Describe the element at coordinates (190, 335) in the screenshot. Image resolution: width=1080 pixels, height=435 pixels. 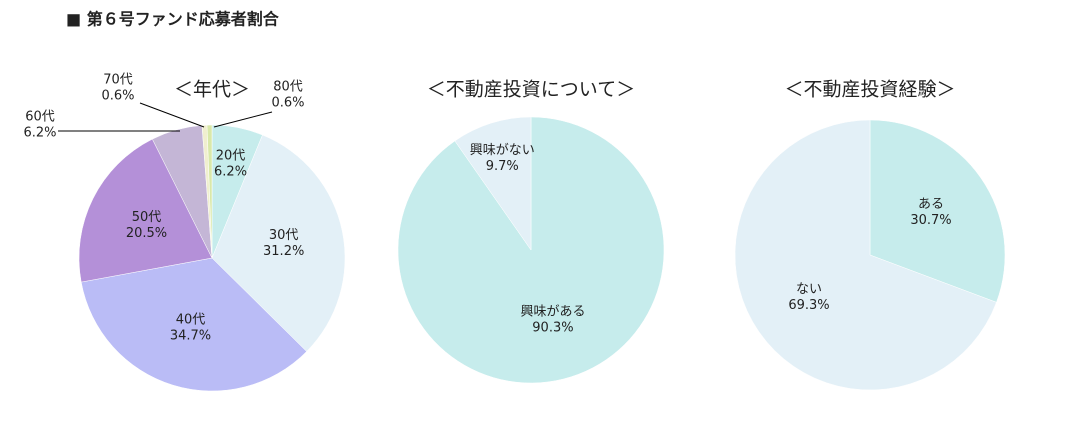
I see `slice-value: 34.7%` at that location.